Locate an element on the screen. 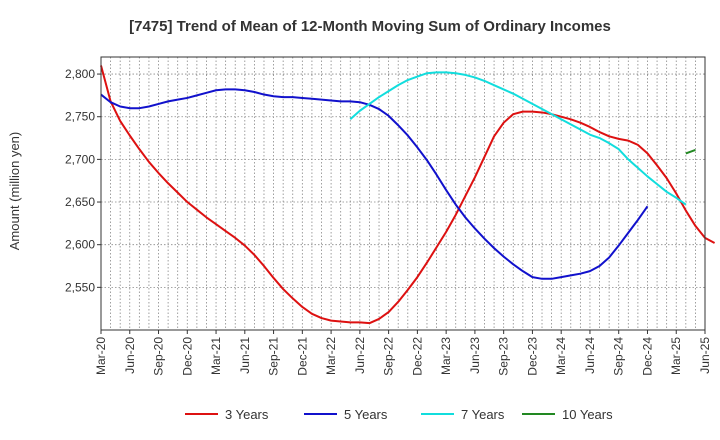  x-tick-label: Sep-22 is located at coordinates (389, 356).